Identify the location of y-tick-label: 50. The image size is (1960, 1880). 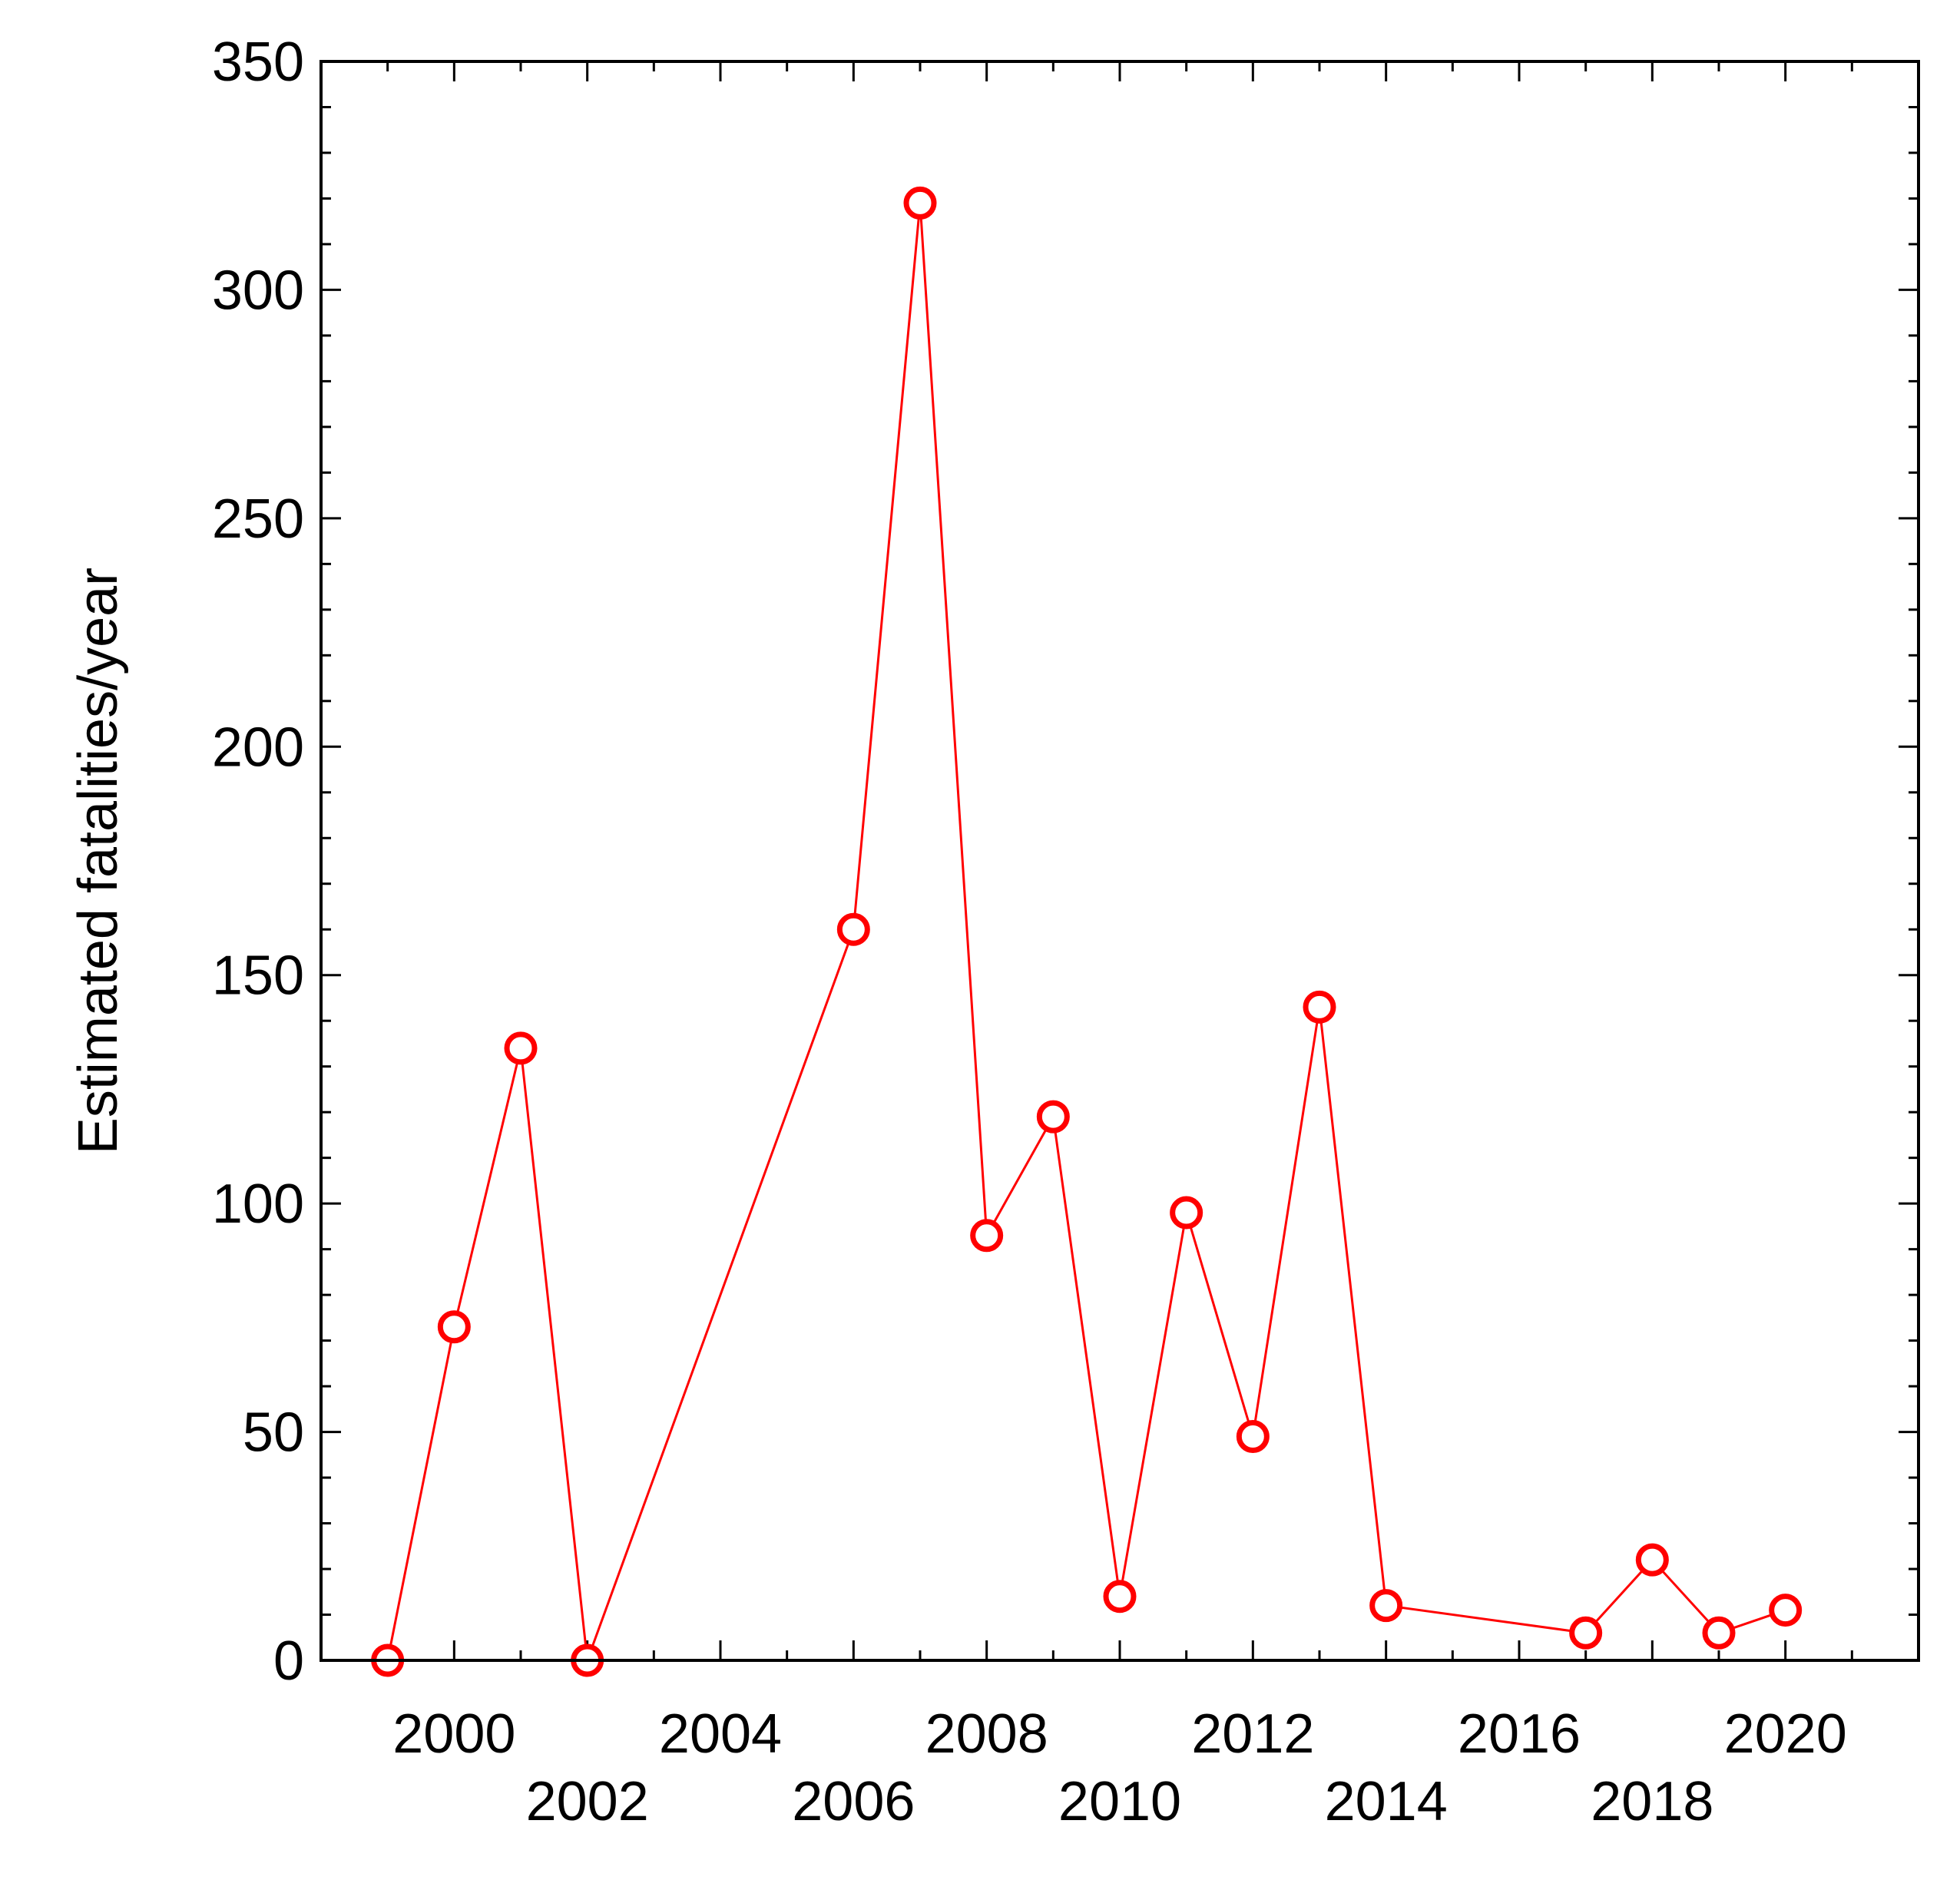
(273, 1433).